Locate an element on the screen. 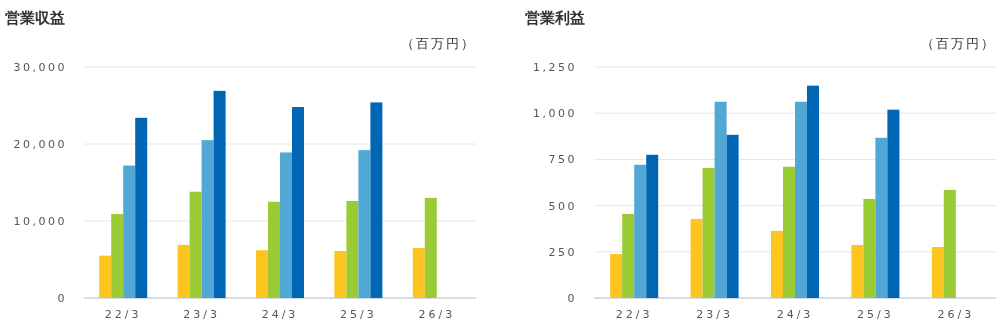 This screenshot has height=322, width=1001. y-tick-label: 1,000 is located at coordinates (555, 114).